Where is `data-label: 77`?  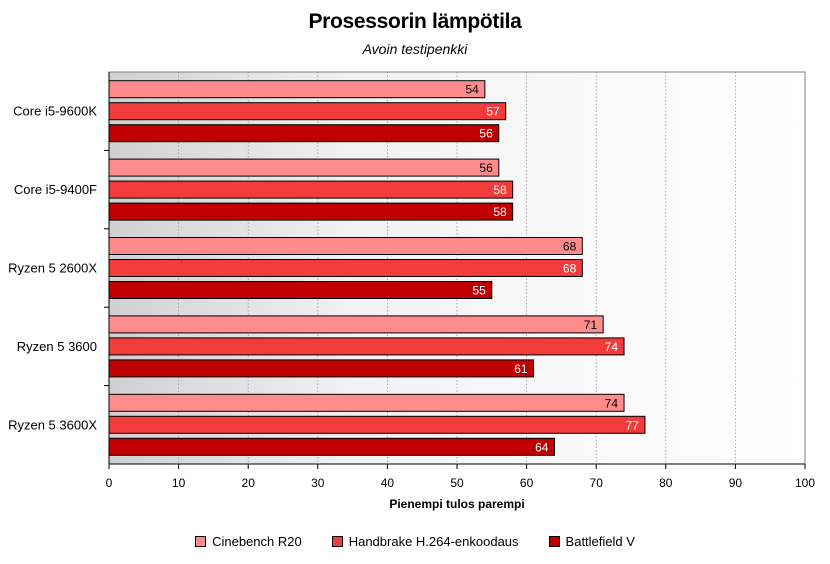 data-label: 77 is located at coordinates (633, 425).